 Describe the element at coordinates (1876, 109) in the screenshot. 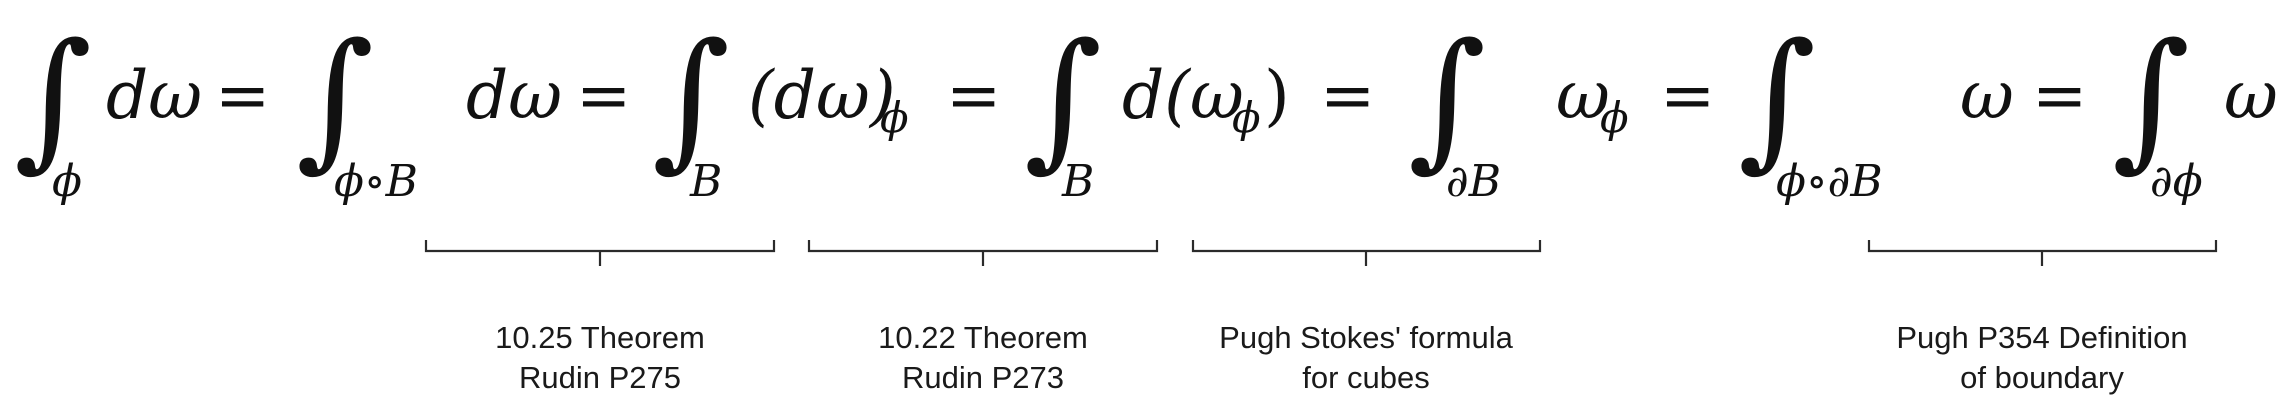

I see `equation-term-6: ∫ ϕ∘∂B ω` at that location.